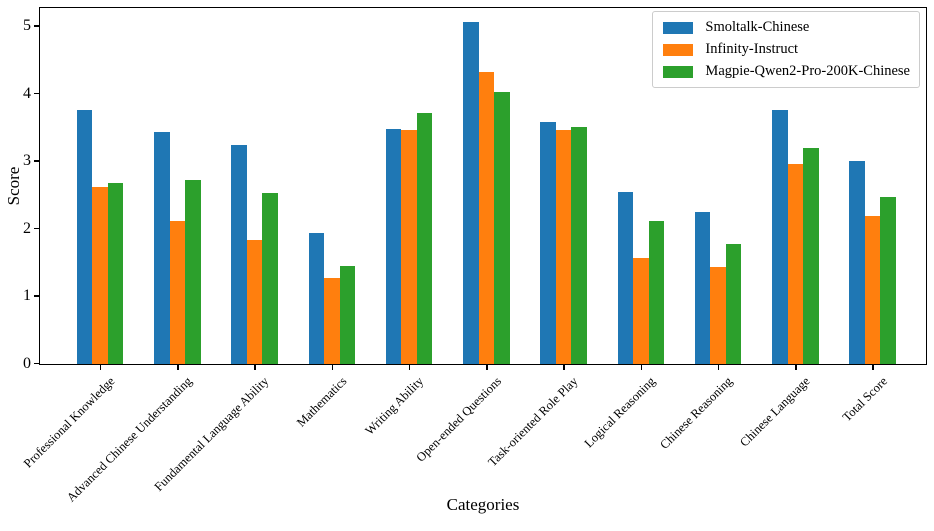 The image size is (934, 531). Describe the element at coordinates (27, 26) in the screenshot. I see `y-tick-label: 5` at that location.